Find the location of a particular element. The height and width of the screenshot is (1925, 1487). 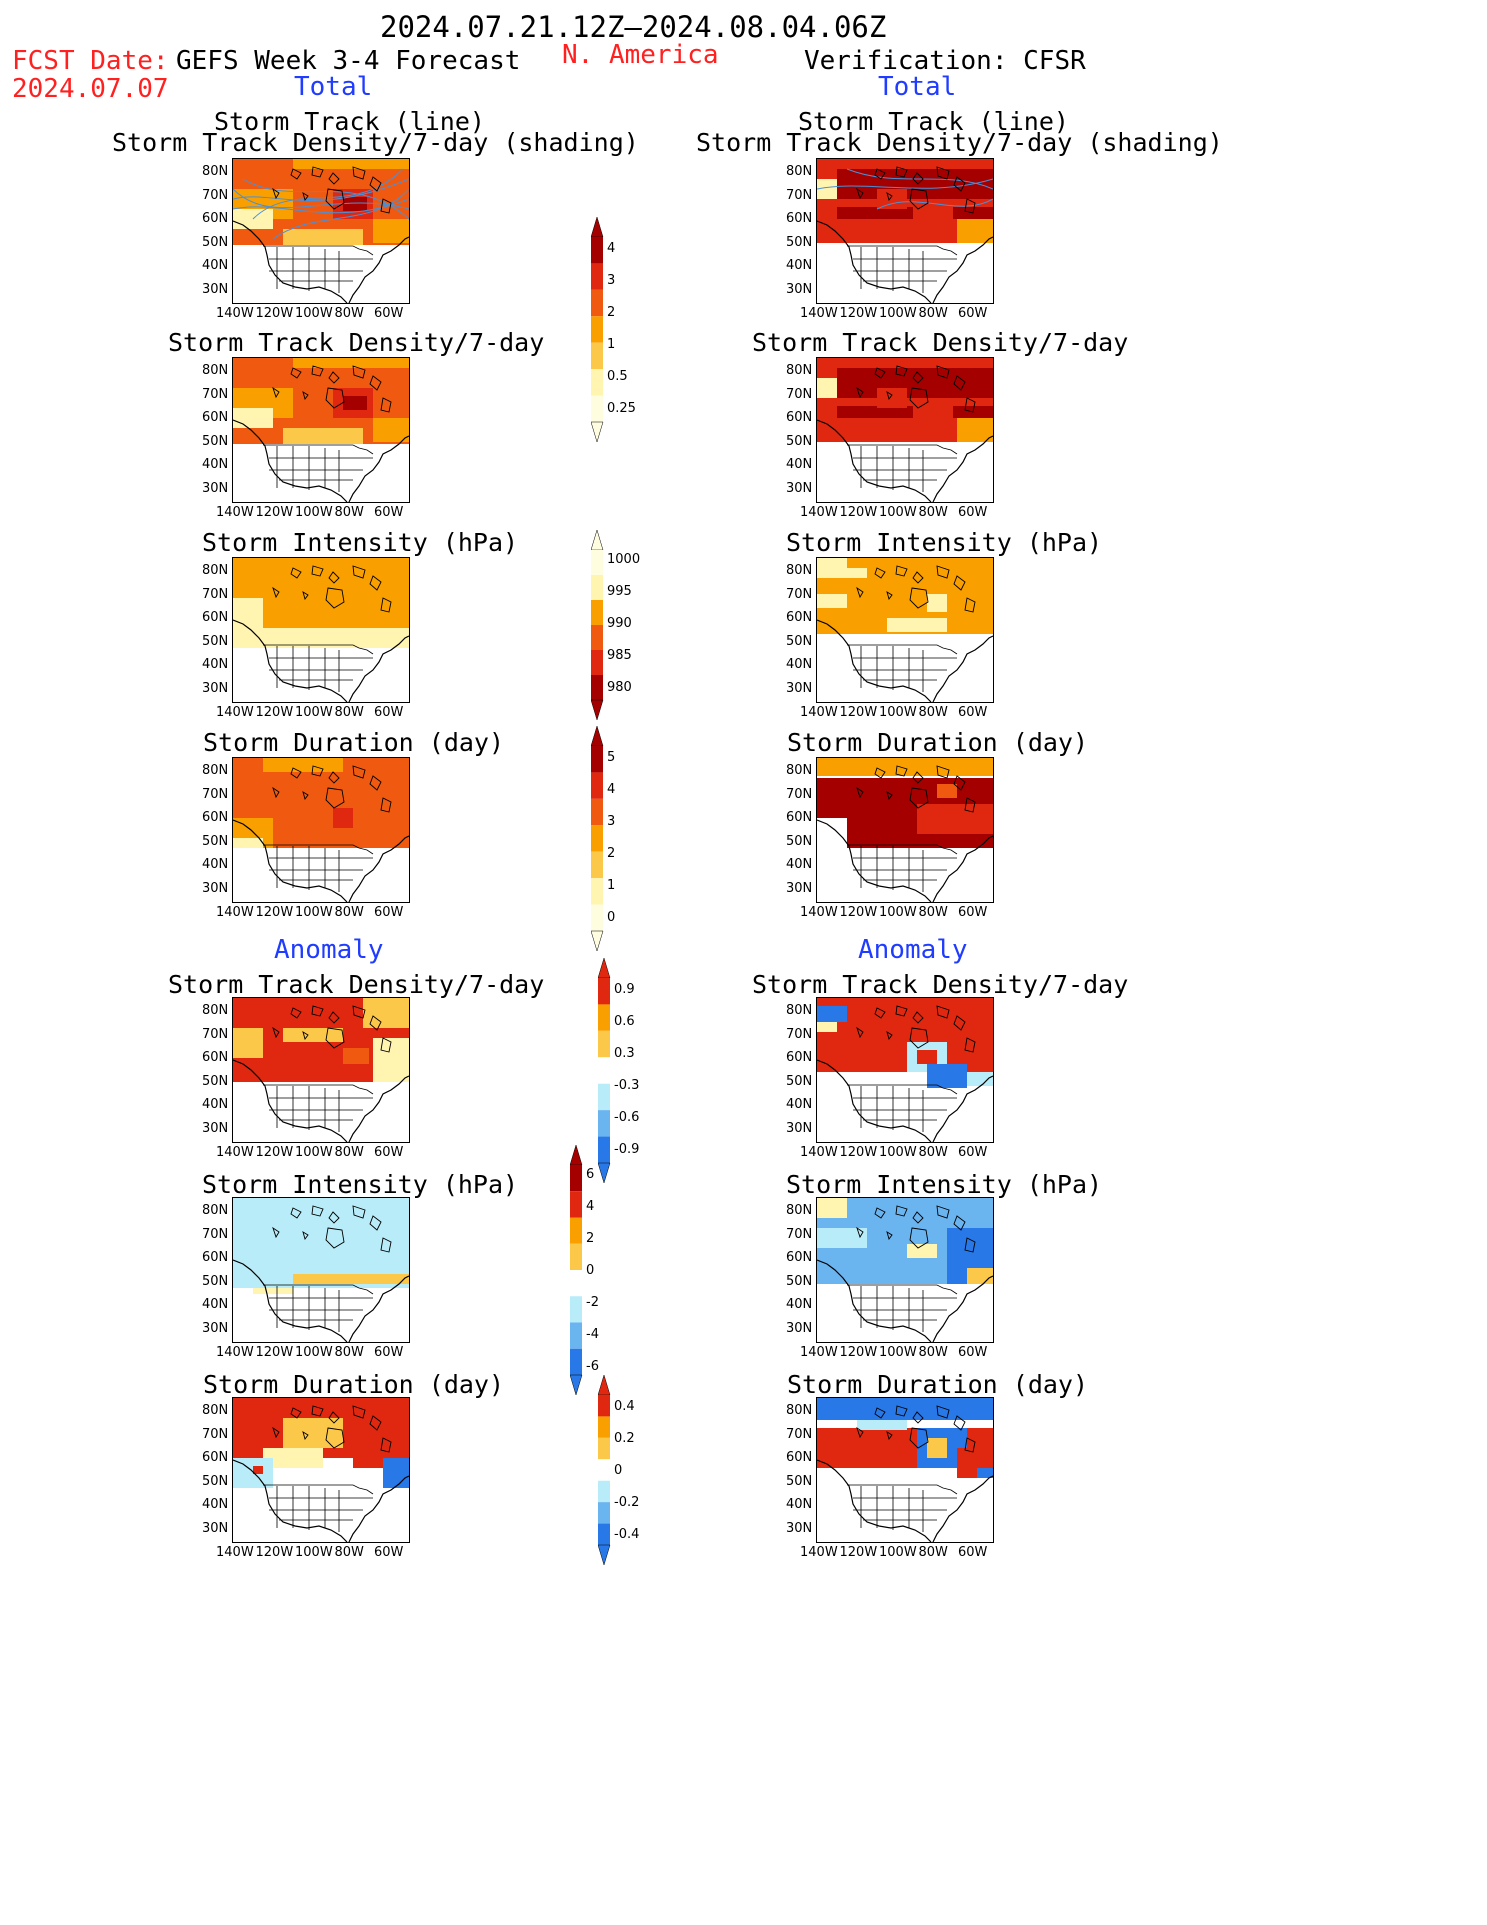

colorbar-tick-label: 985 is located at coordinates (619, 655).